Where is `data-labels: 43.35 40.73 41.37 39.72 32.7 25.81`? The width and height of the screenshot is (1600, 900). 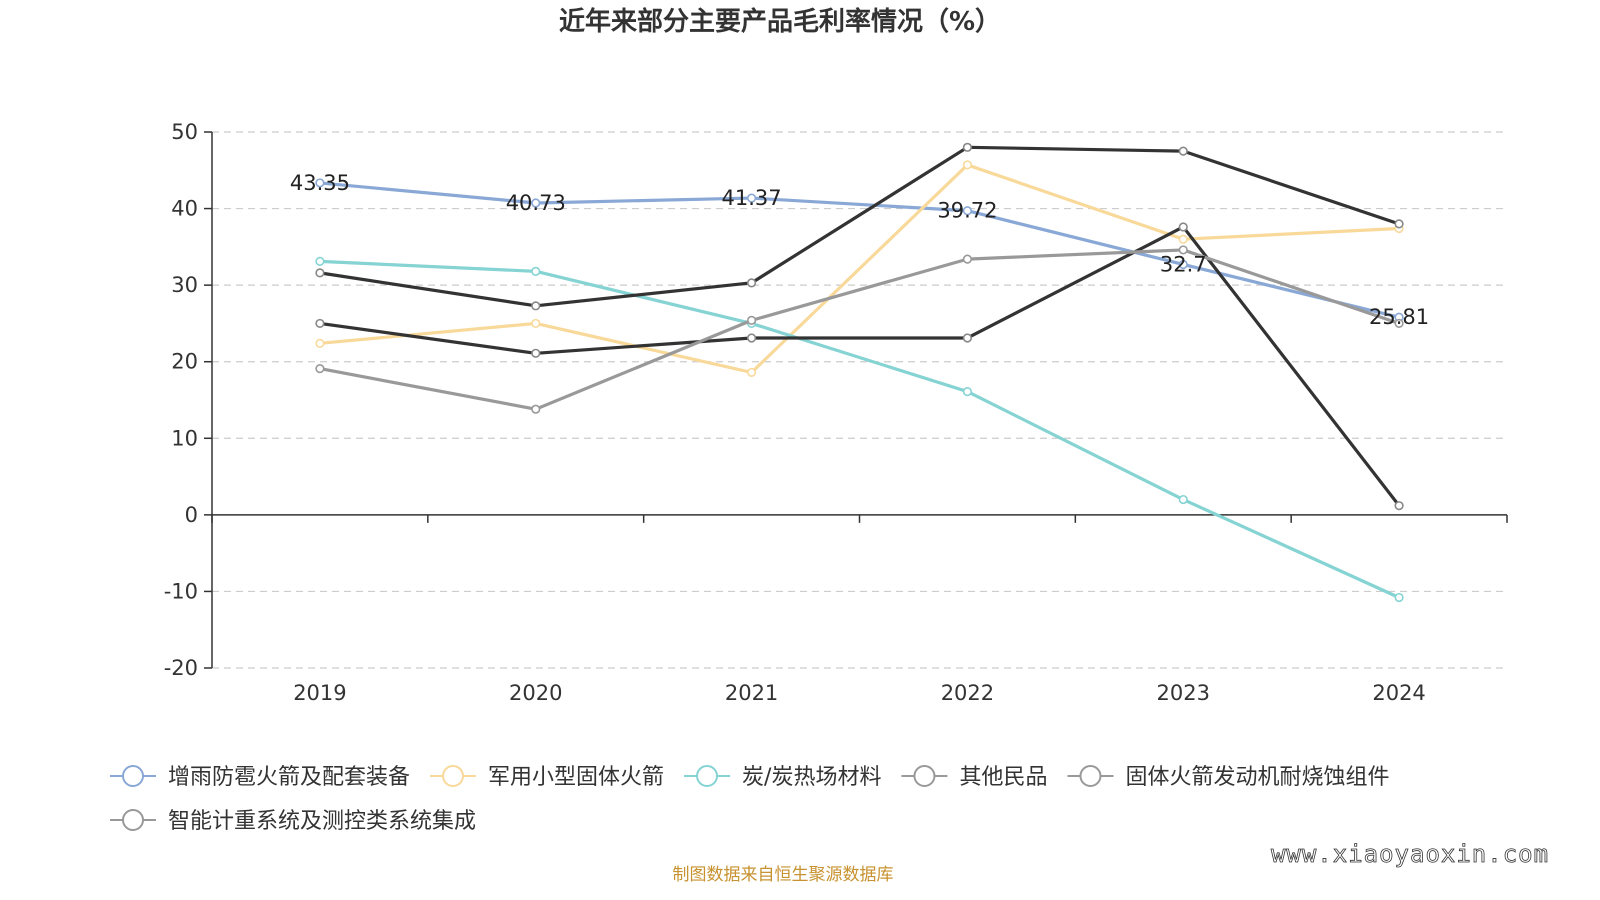 data-labels: 43.35 40.73 41.37 39.72 32.7 25.81 is located at coordinates (859, 250).